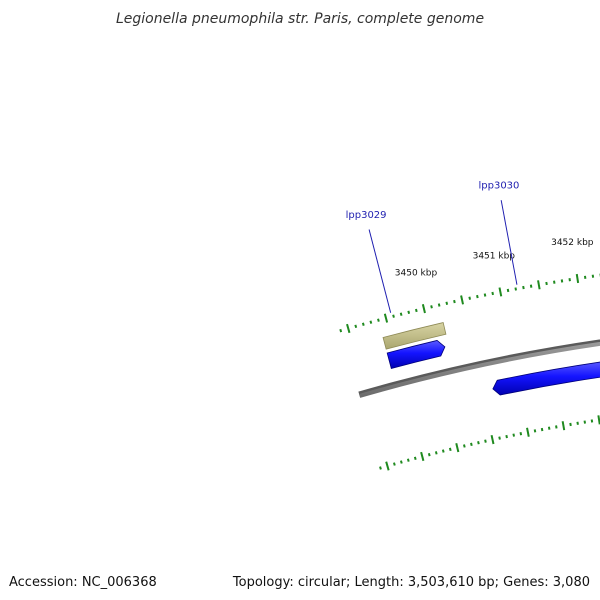  I want to click on scale-label: 3451 kbp, so click(494, 257).